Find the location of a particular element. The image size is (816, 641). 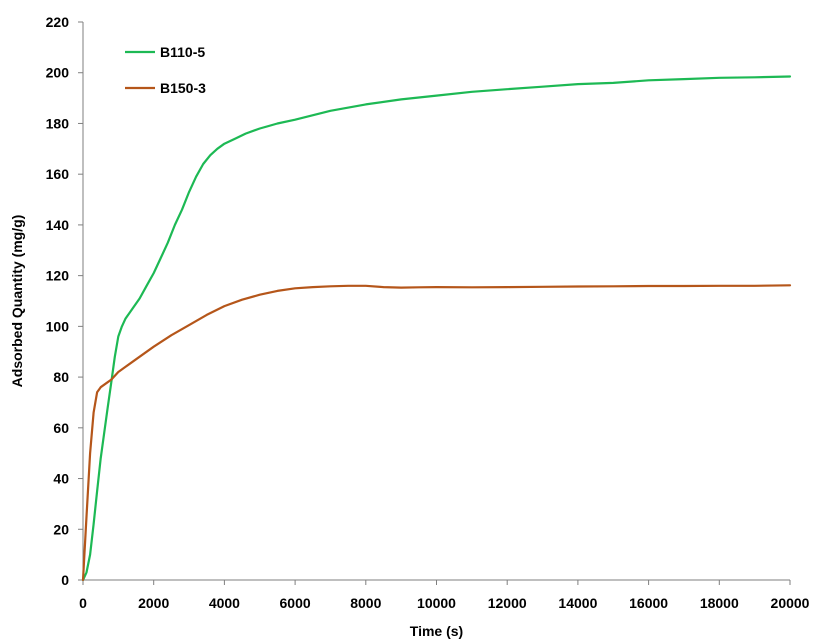

y-tick-label: 0 is located at coordinates (65, 580).